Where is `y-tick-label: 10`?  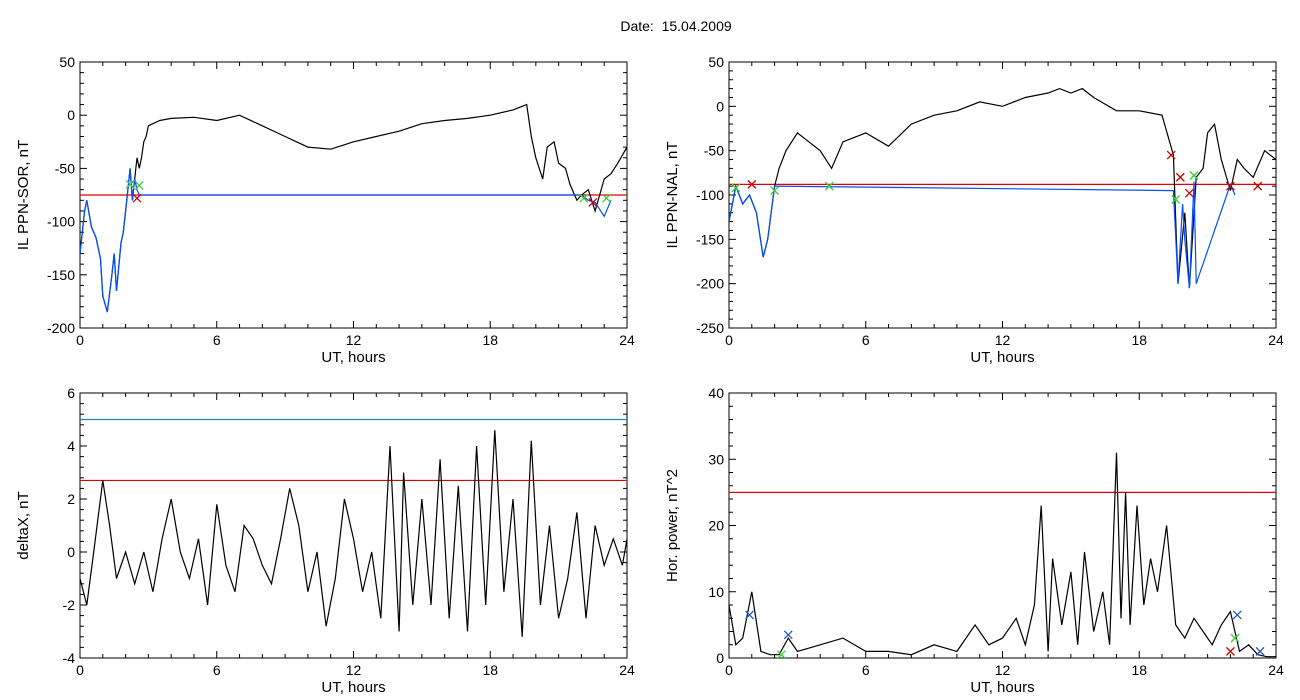 y-tick-label: 10 is located at coordinates (716, 592).